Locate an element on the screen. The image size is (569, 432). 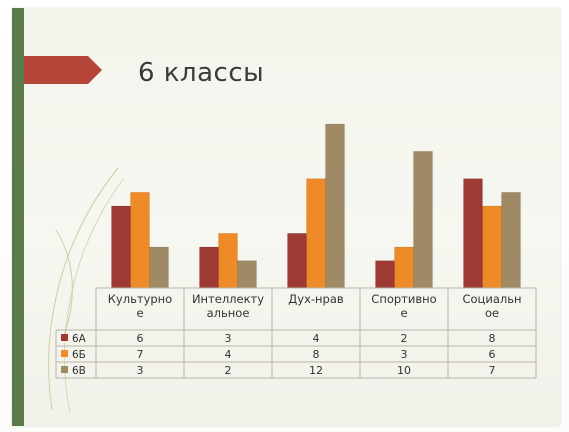
category-label: ое is located at coordinates (492, 313).